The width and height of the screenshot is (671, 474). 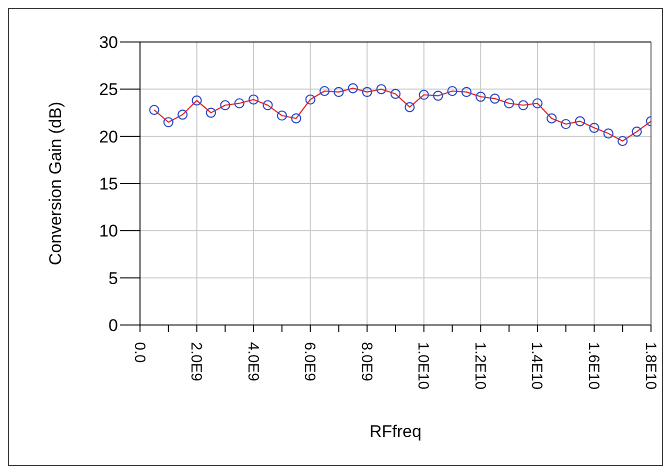 I want to click on y-tick-label: 25, so click(x=108, y=90).